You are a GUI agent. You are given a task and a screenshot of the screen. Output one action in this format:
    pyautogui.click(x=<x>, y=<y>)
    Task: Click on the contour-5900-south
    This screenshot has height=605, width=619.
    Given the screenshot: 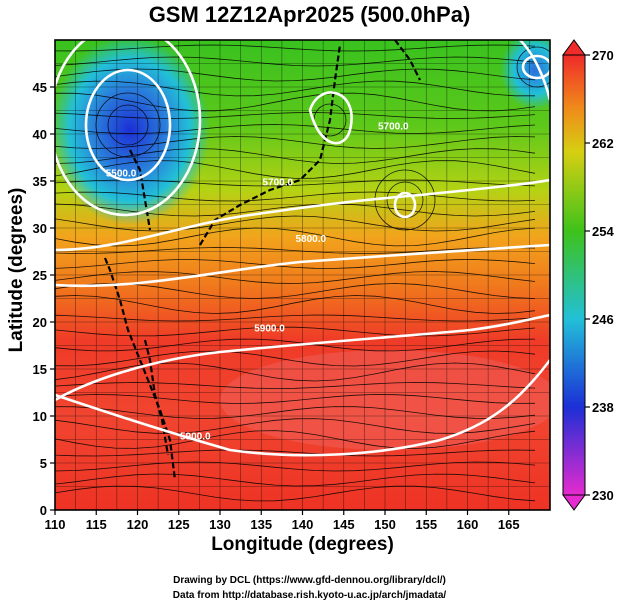 What is the action you would take?
    pyautogui.click(x=302, y=408)
    